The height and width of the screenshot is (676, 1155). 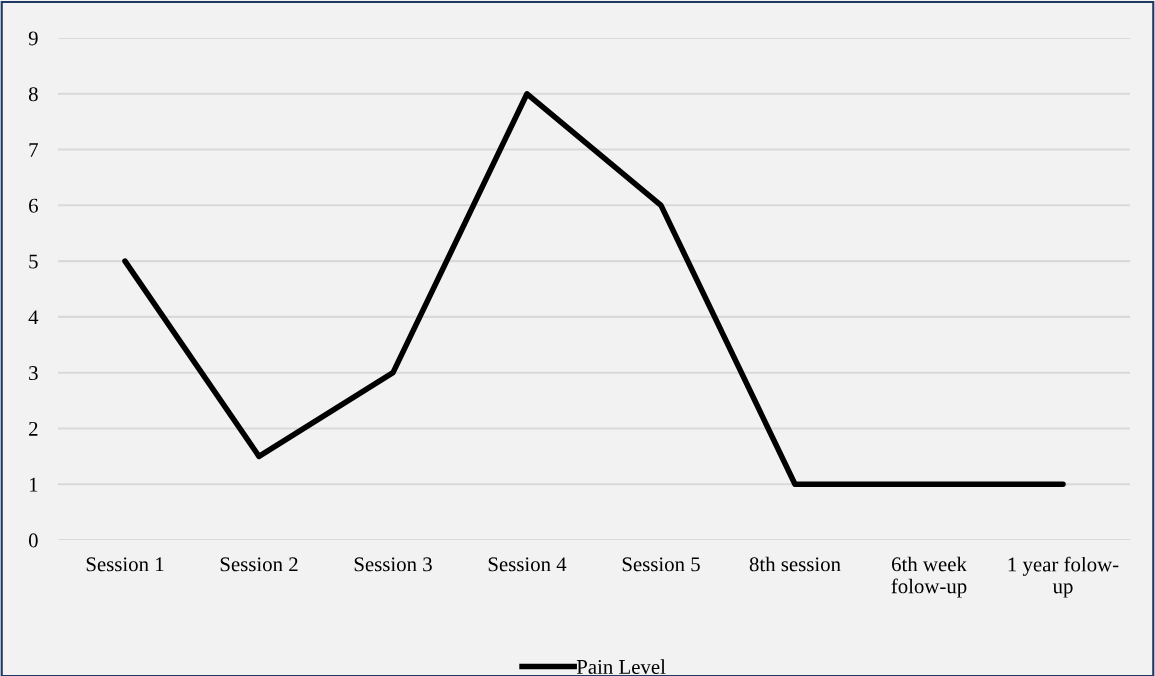 What do you see at coordinates (795, 564) in the screenshot?
I see `x-tick-label: 8th session` at bounding box center [795, 564].